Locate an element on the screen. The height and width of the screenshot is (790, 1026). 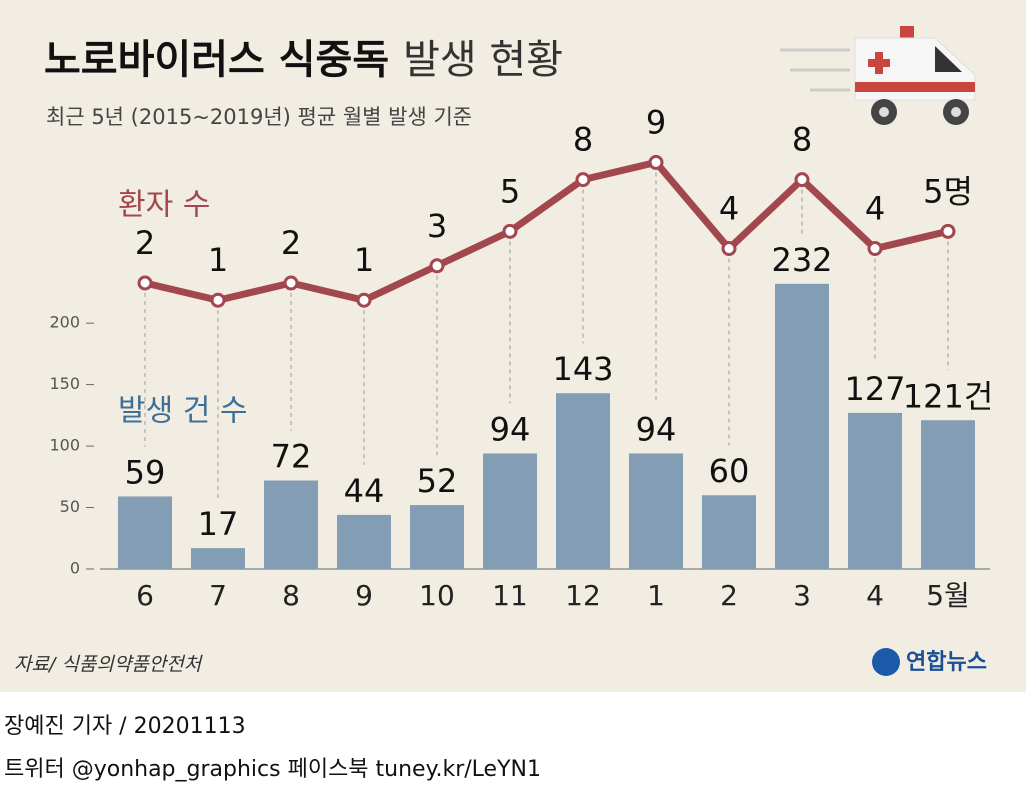
title: 노로바이러스 식중독 발생 현황 is located at coordinates (303, 60).